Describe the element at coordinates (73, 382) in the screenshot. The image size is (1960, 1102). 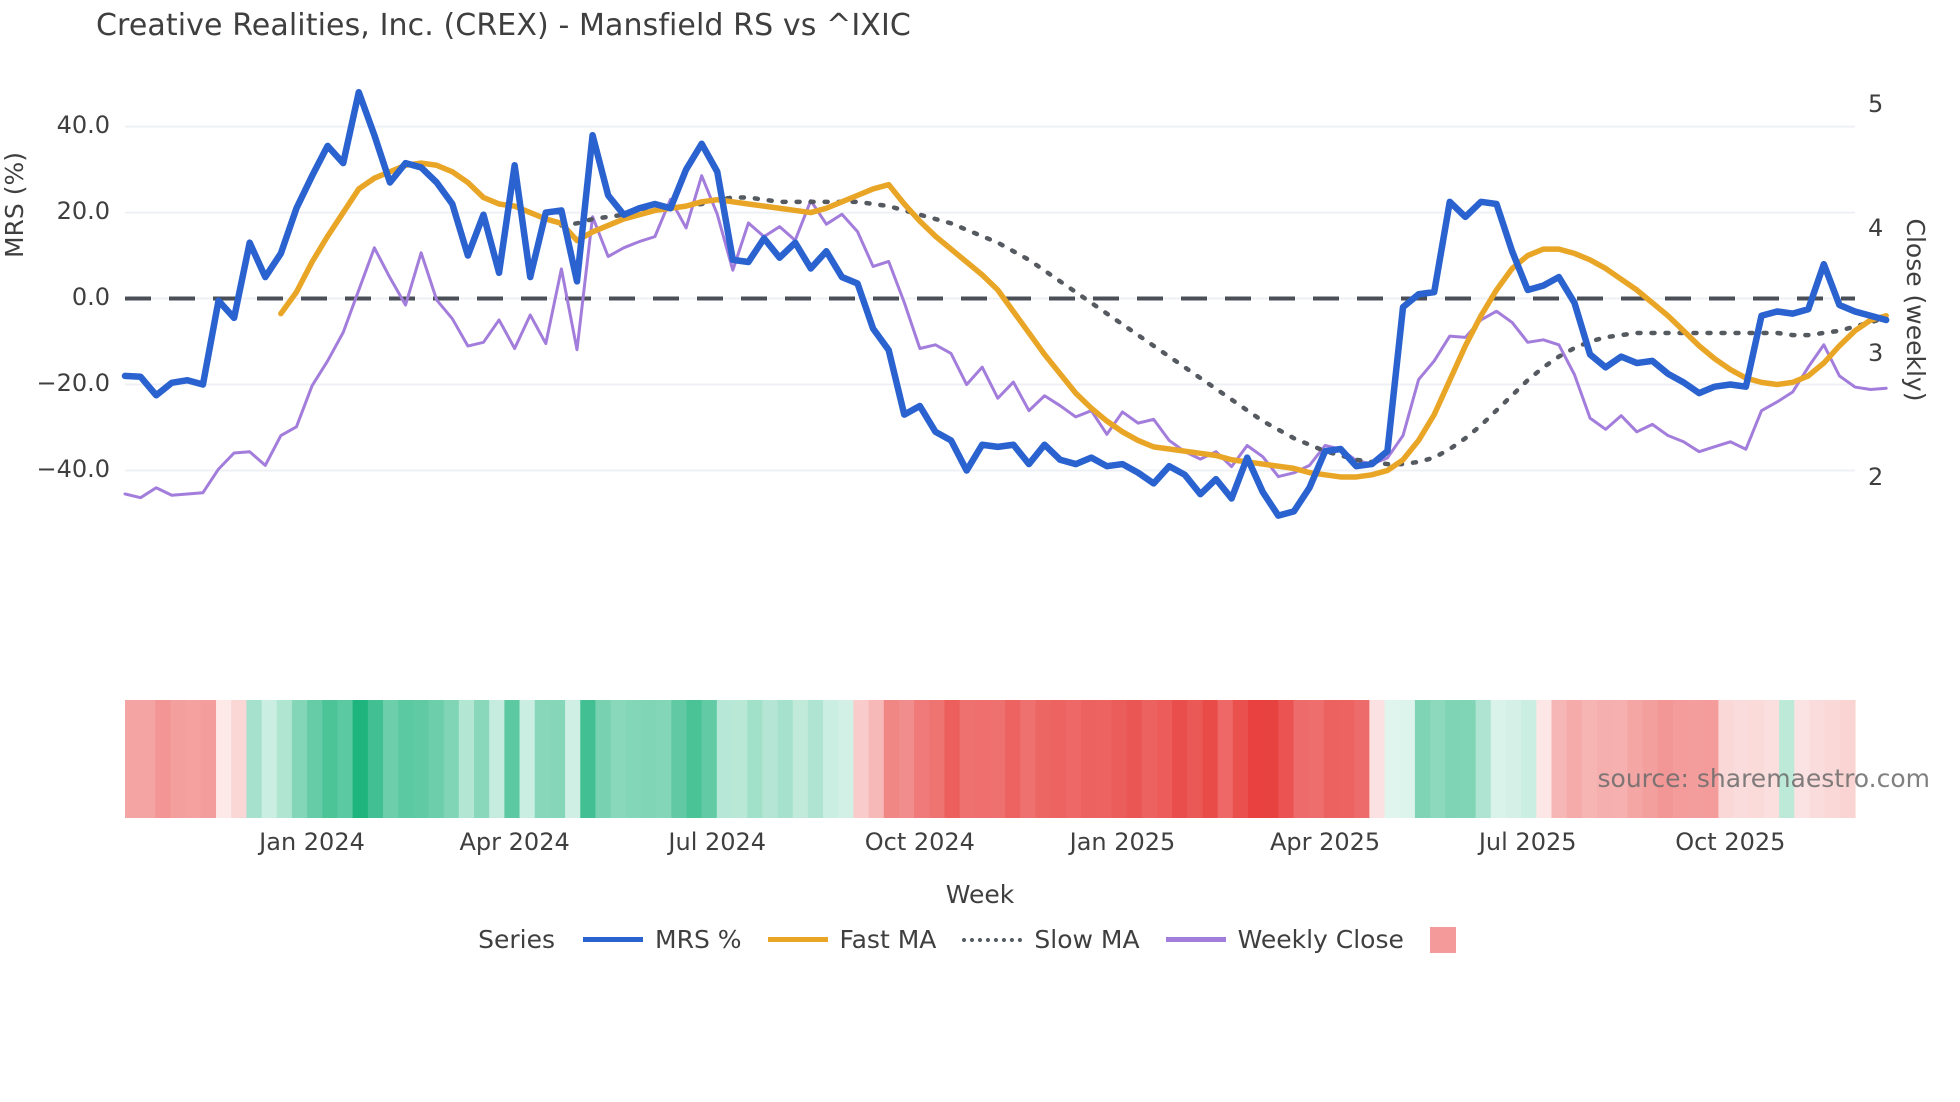
I see `y-tick-left: −20.0` at that location.